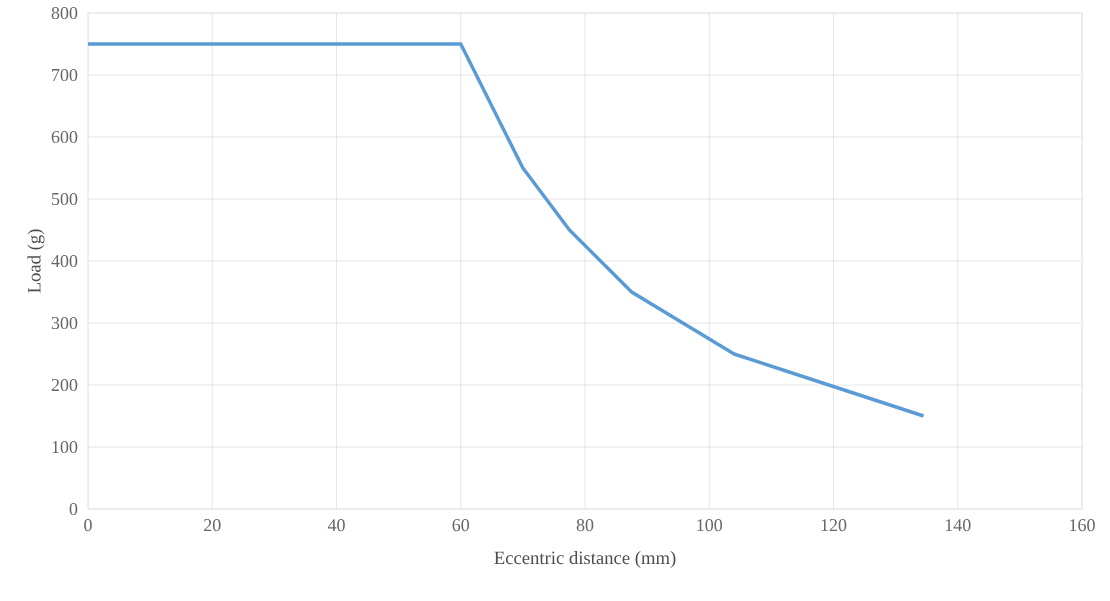  What do you see at coordinates (36, 261) in the screenshot?
I see `y-axis-title: Load (g)` at bounding box center [36, 261].